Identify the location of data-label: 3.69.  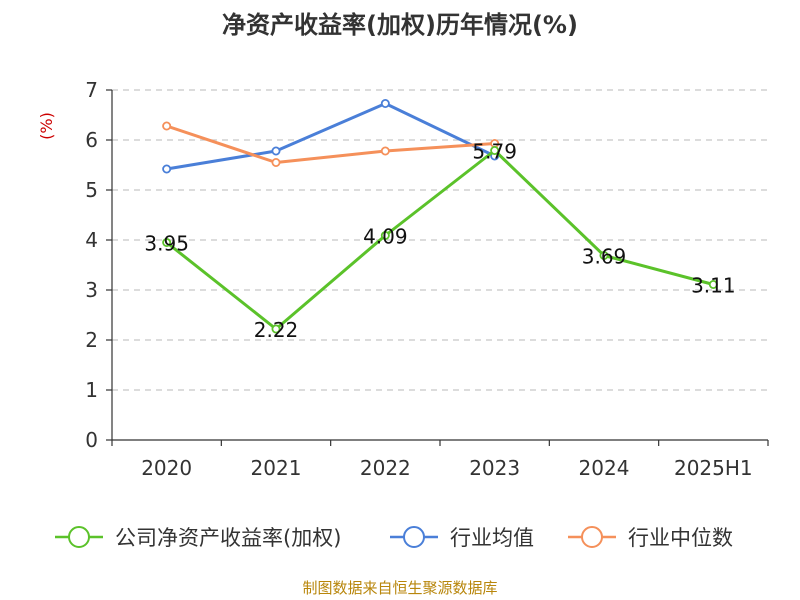
(604, 257).